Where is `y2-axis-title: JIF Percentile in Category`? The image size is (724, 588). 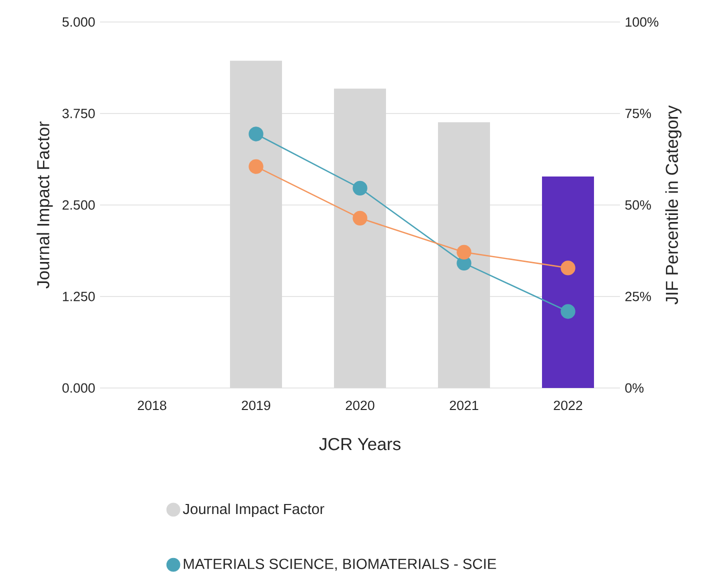
y2-axis-title: JIF Percentile in Category is located at coordinates (673, 204).